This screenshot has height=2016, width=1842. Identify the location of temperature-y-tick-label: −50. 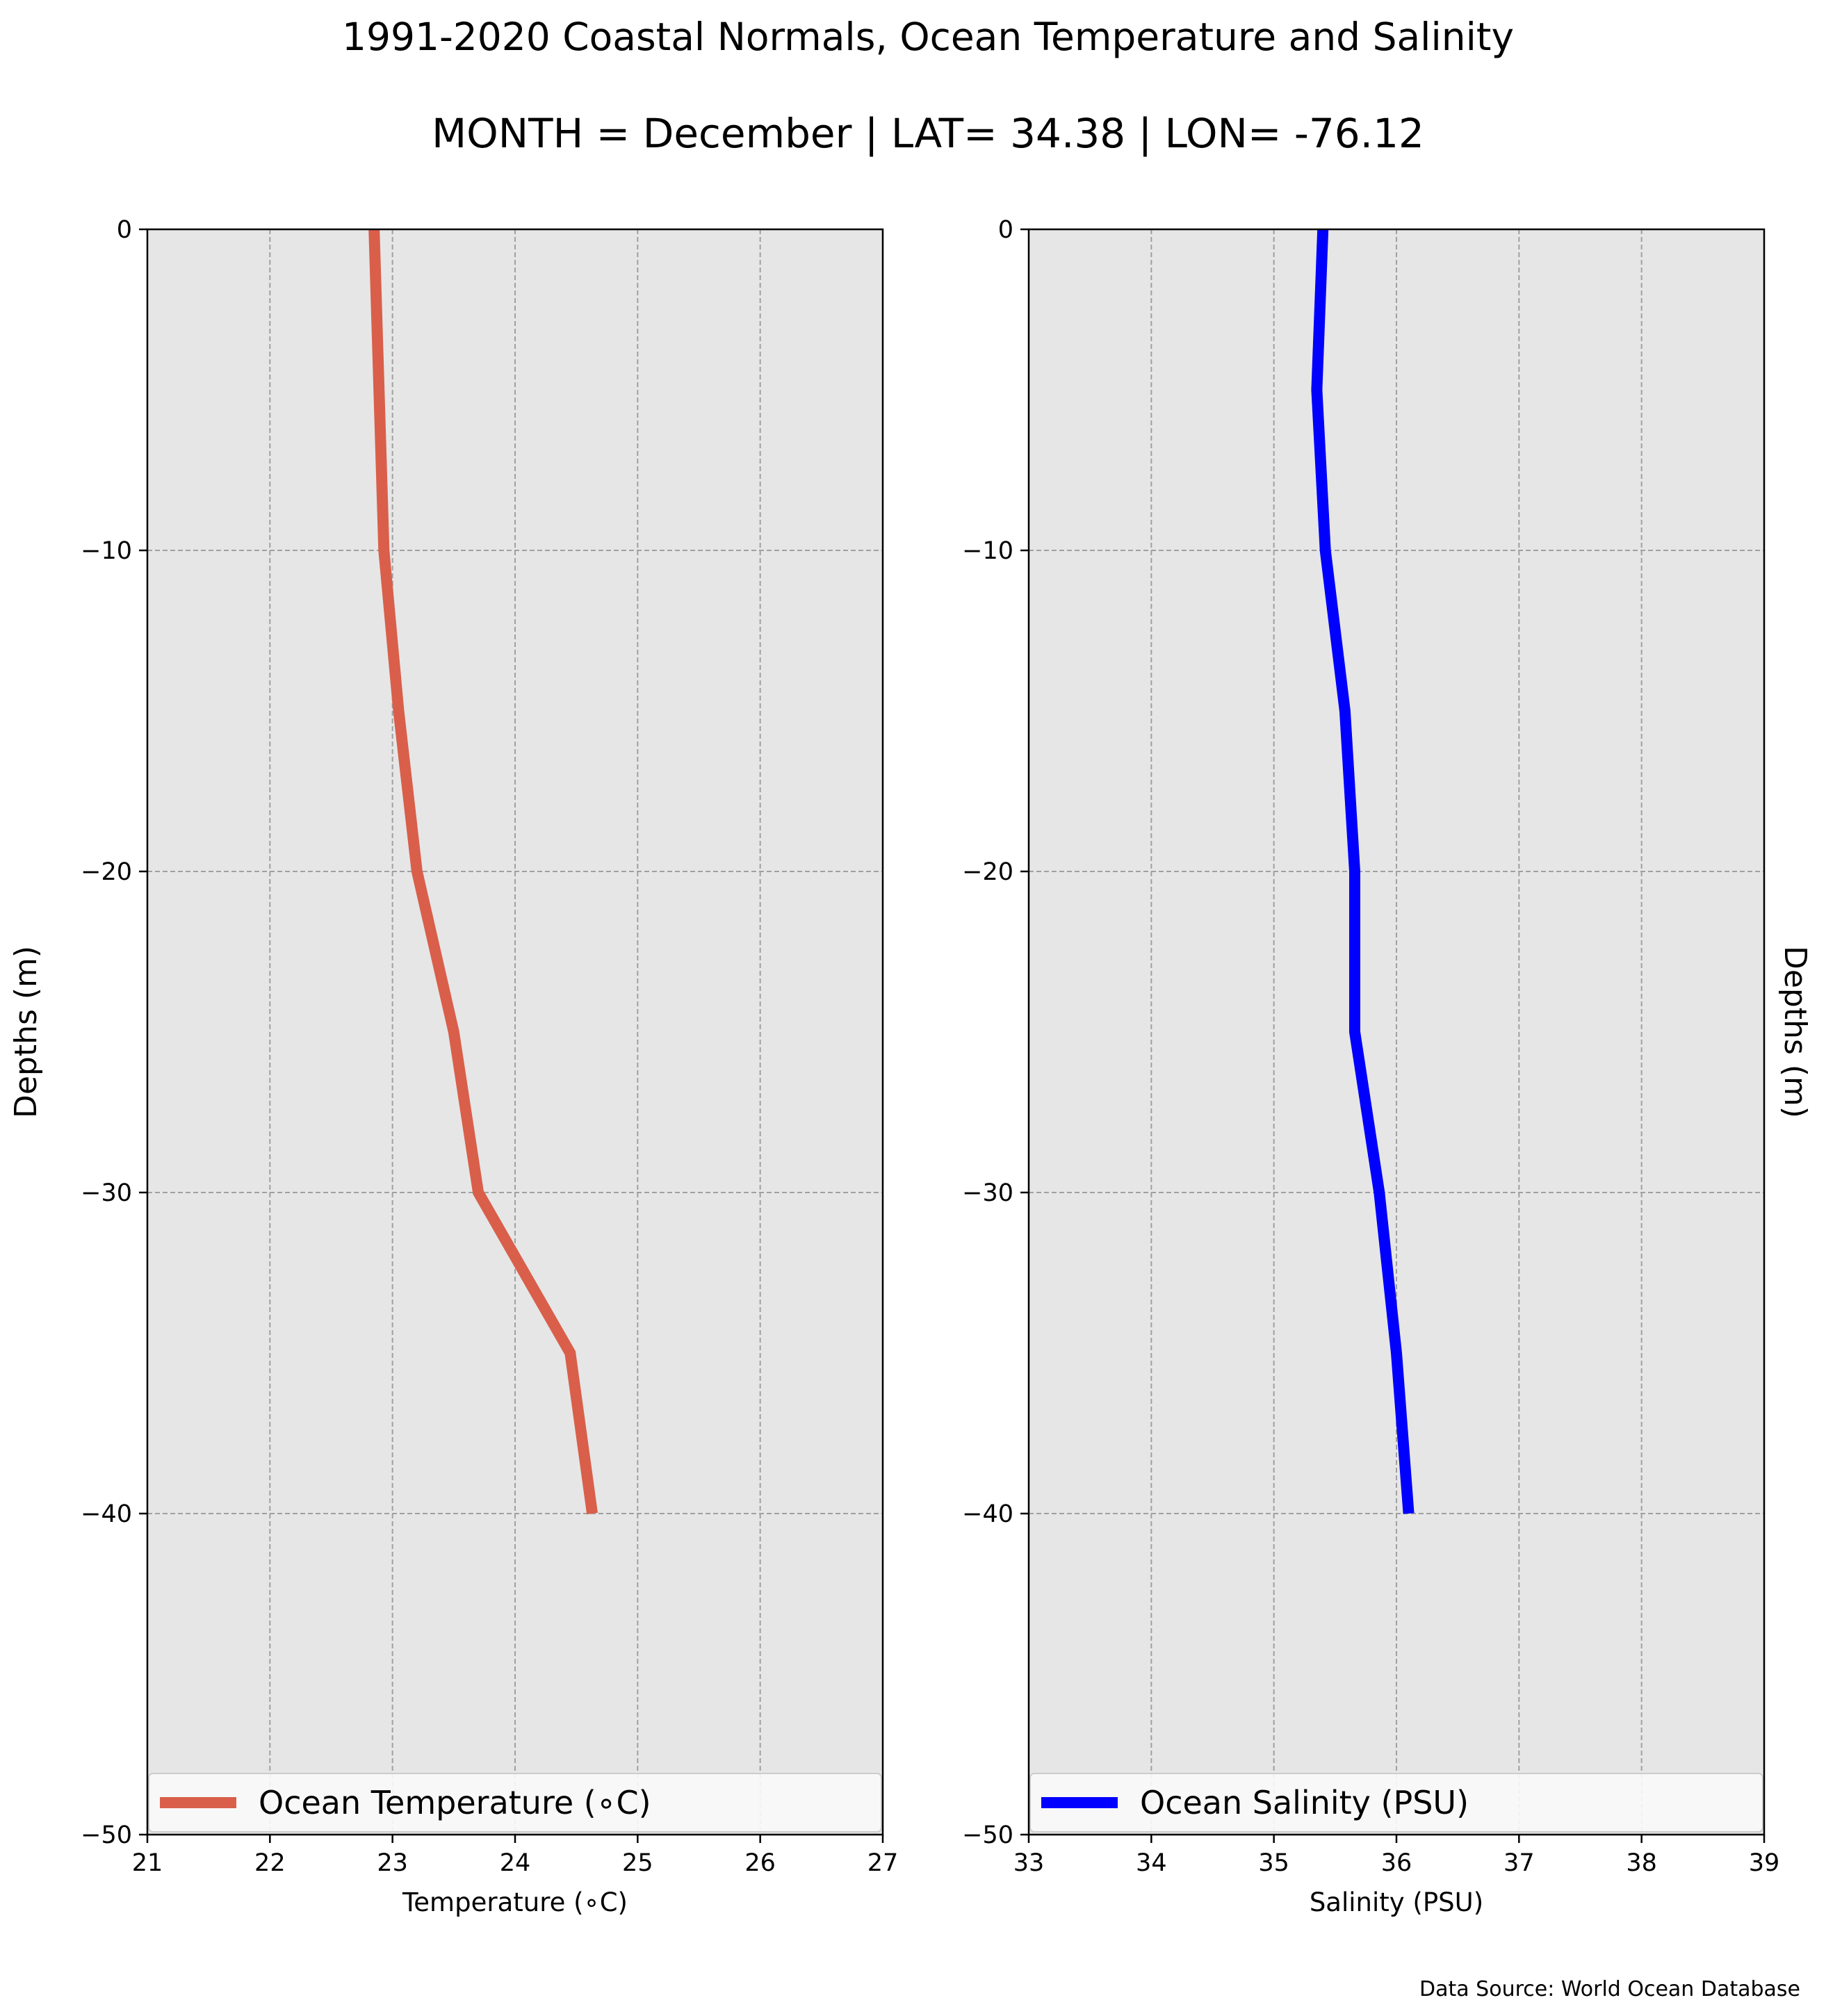
(107, 1835).